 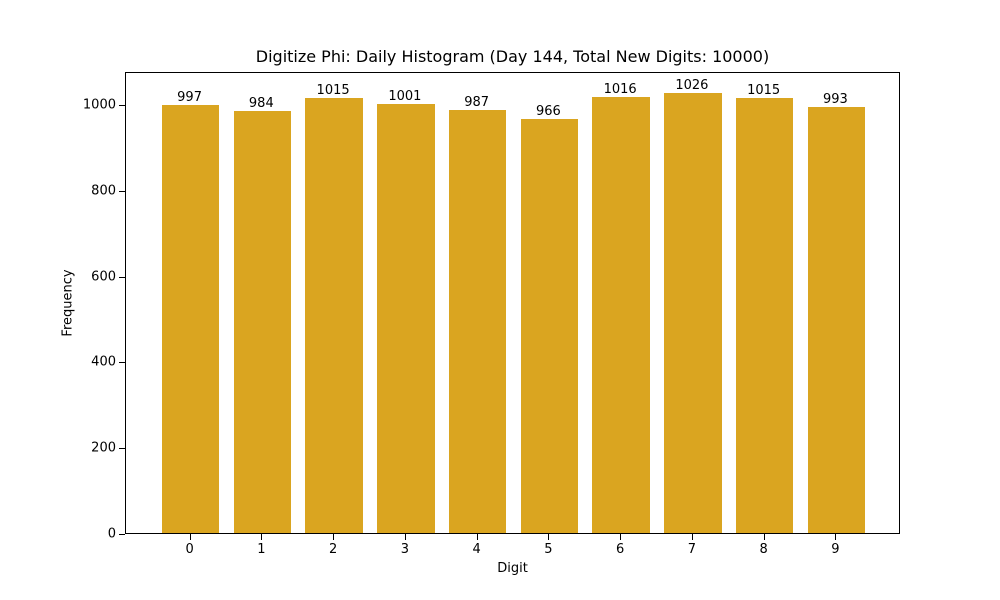 What do you see at coordinates (512, 568) in the screenshot?
I see `x-axis-label: Digit` at bounding box center [512, 568].